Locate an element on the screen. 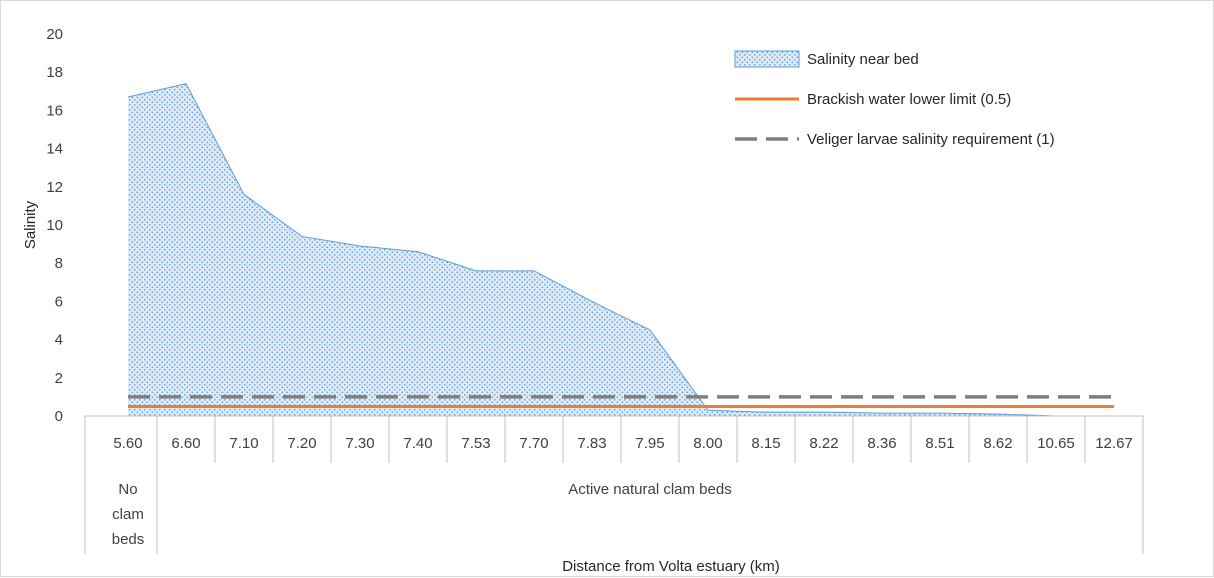 This screenshot has height=578, width=1214. y-axis-title: Salinity is located at coordinates (30, 224).